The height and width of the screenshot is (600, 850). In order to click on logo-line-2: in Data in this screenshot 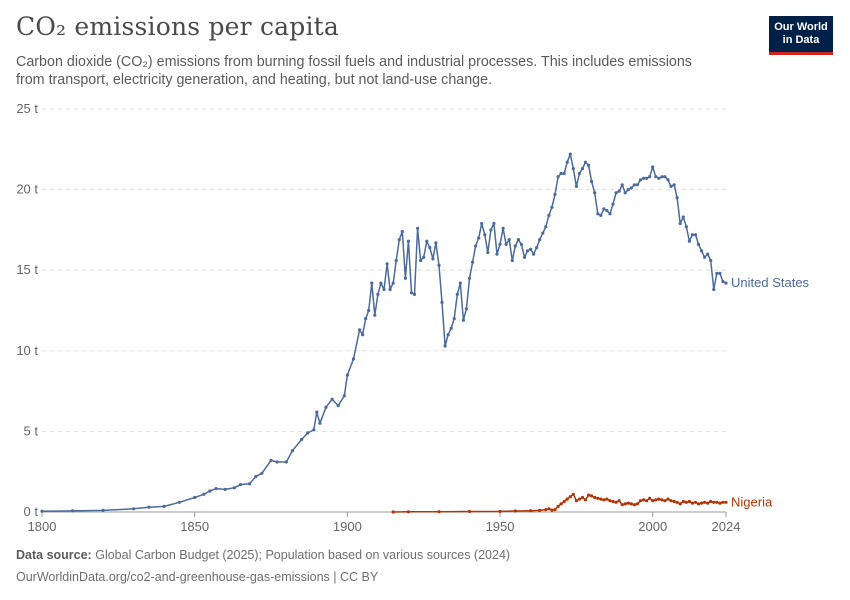, I will do `click(801, 40)`.